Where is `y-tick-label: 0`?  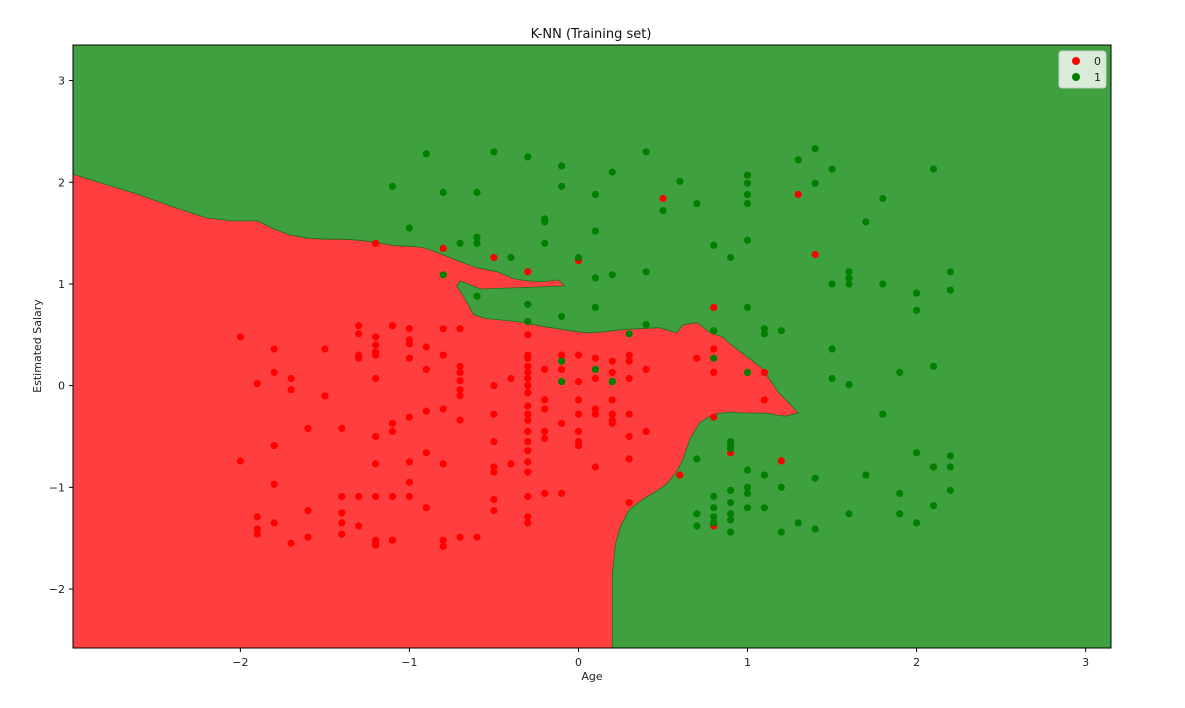
y-tick-label: 0 is located at coordinates (61, 386).